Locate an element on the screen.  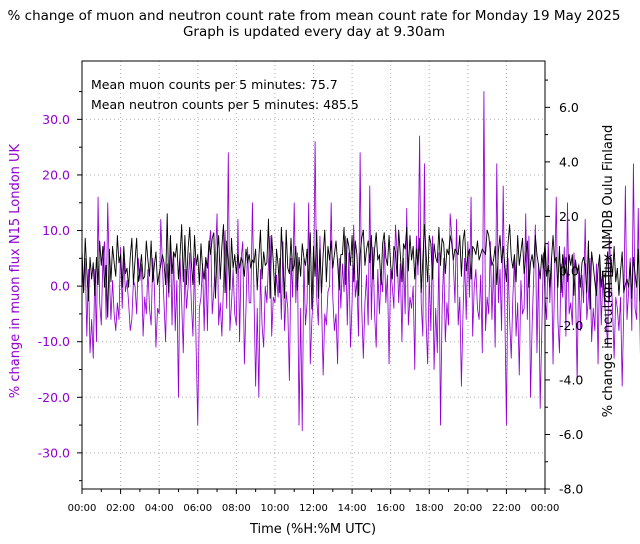
right-tick-label: 0.0 is located at coordinates (569, 270).